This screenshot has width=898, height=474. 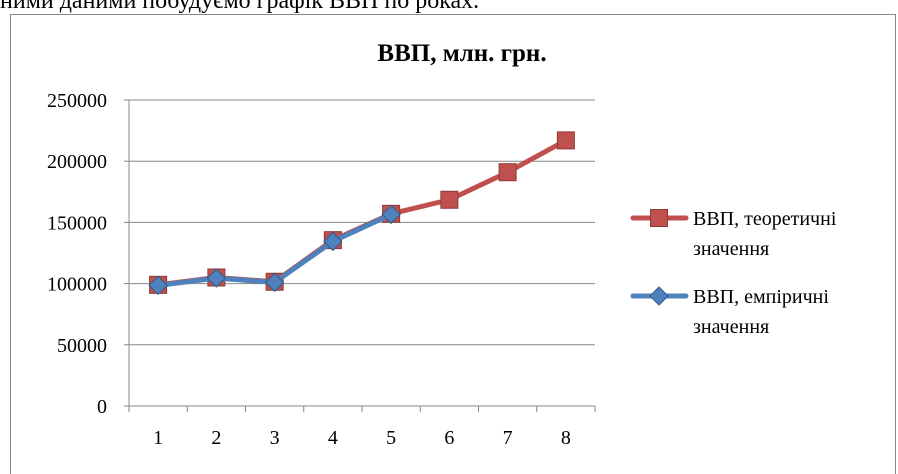 What do you see at coordinates (566, 438) in the screenshot?
I see `x-tick-label: 8` at bounding box center [566, 438].